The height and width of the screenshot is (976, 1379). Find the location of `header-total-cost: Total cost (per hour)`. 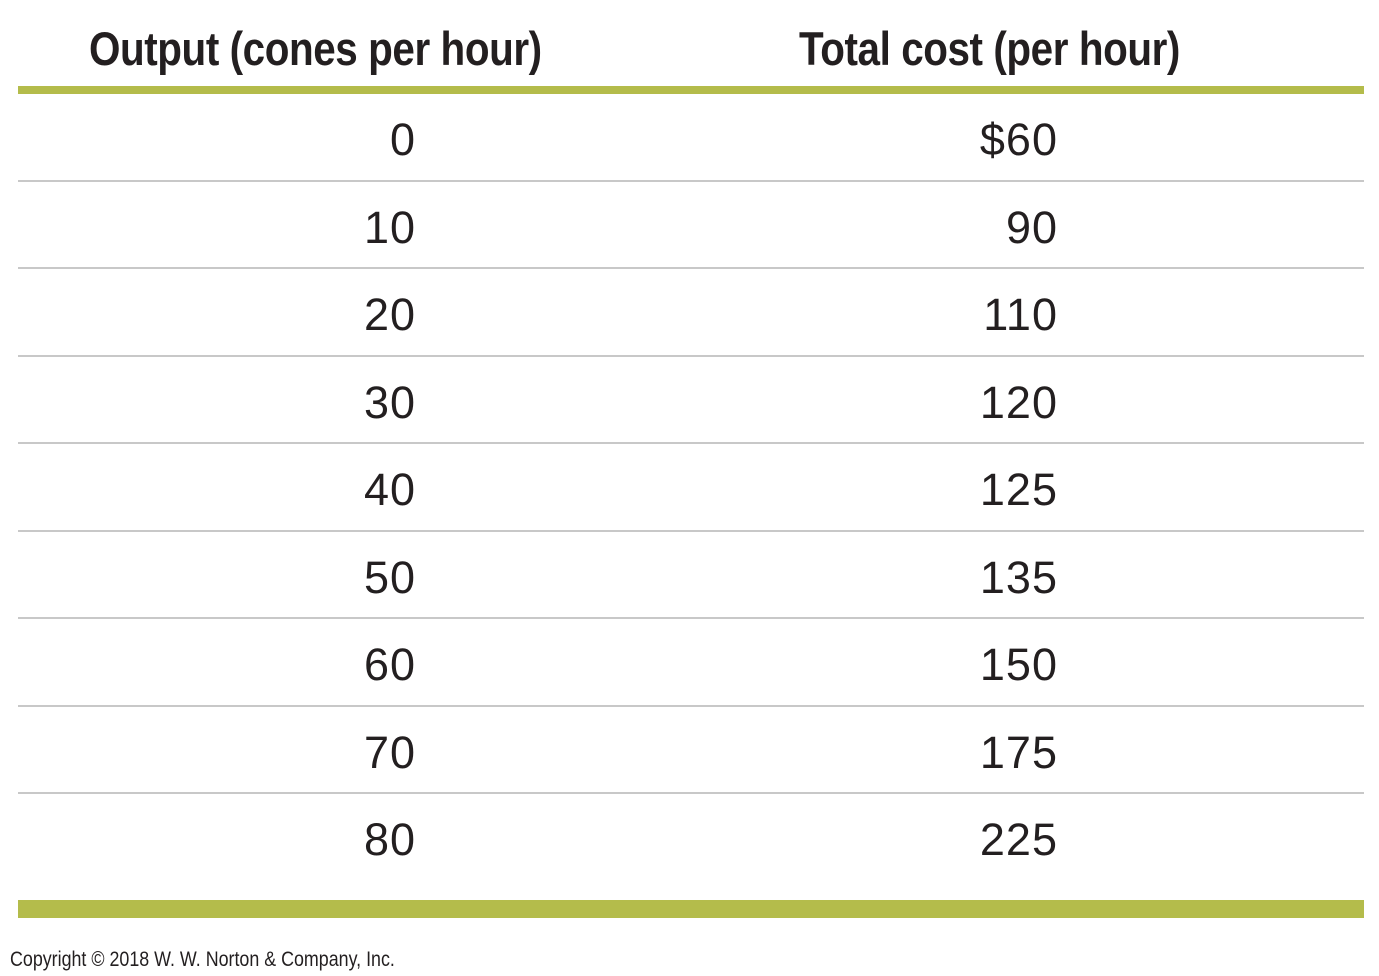

header-total-cost: Total cost (per hour) is located at coordinates (989, 48).